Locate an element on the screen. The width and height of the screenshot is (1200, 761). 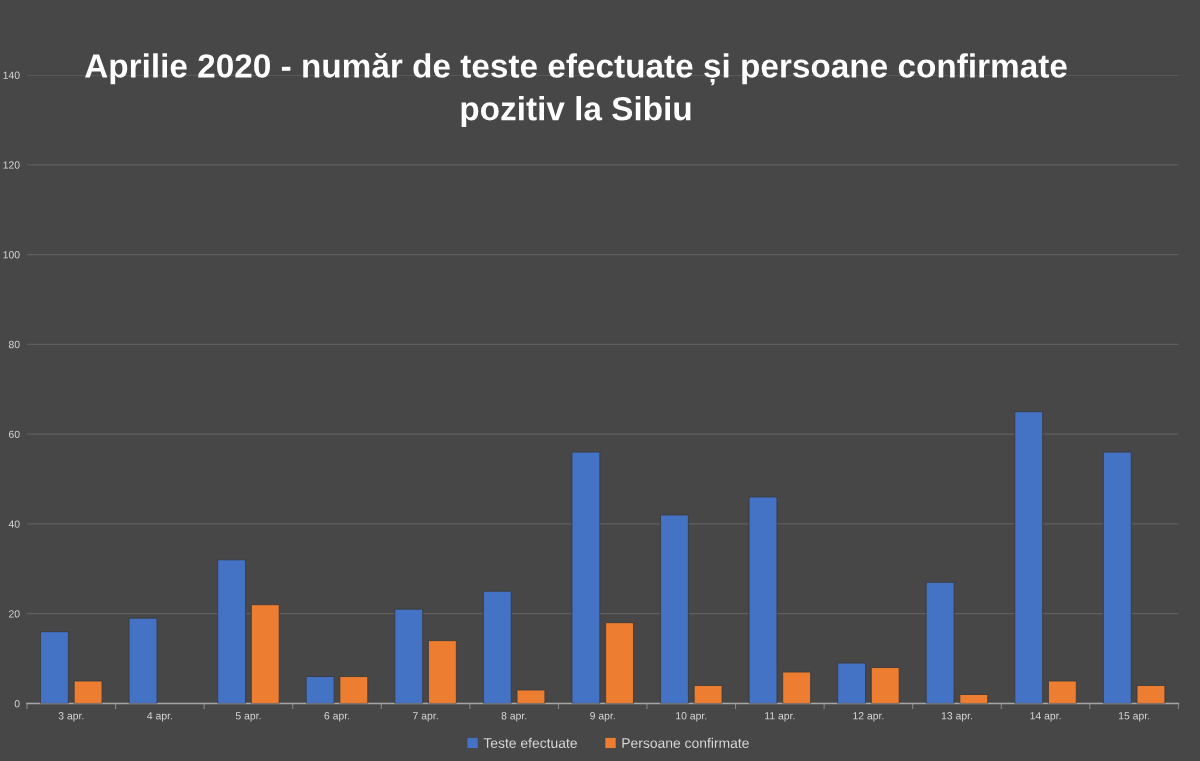
y-tick-label: 60 is located at coordinates (14, 434).